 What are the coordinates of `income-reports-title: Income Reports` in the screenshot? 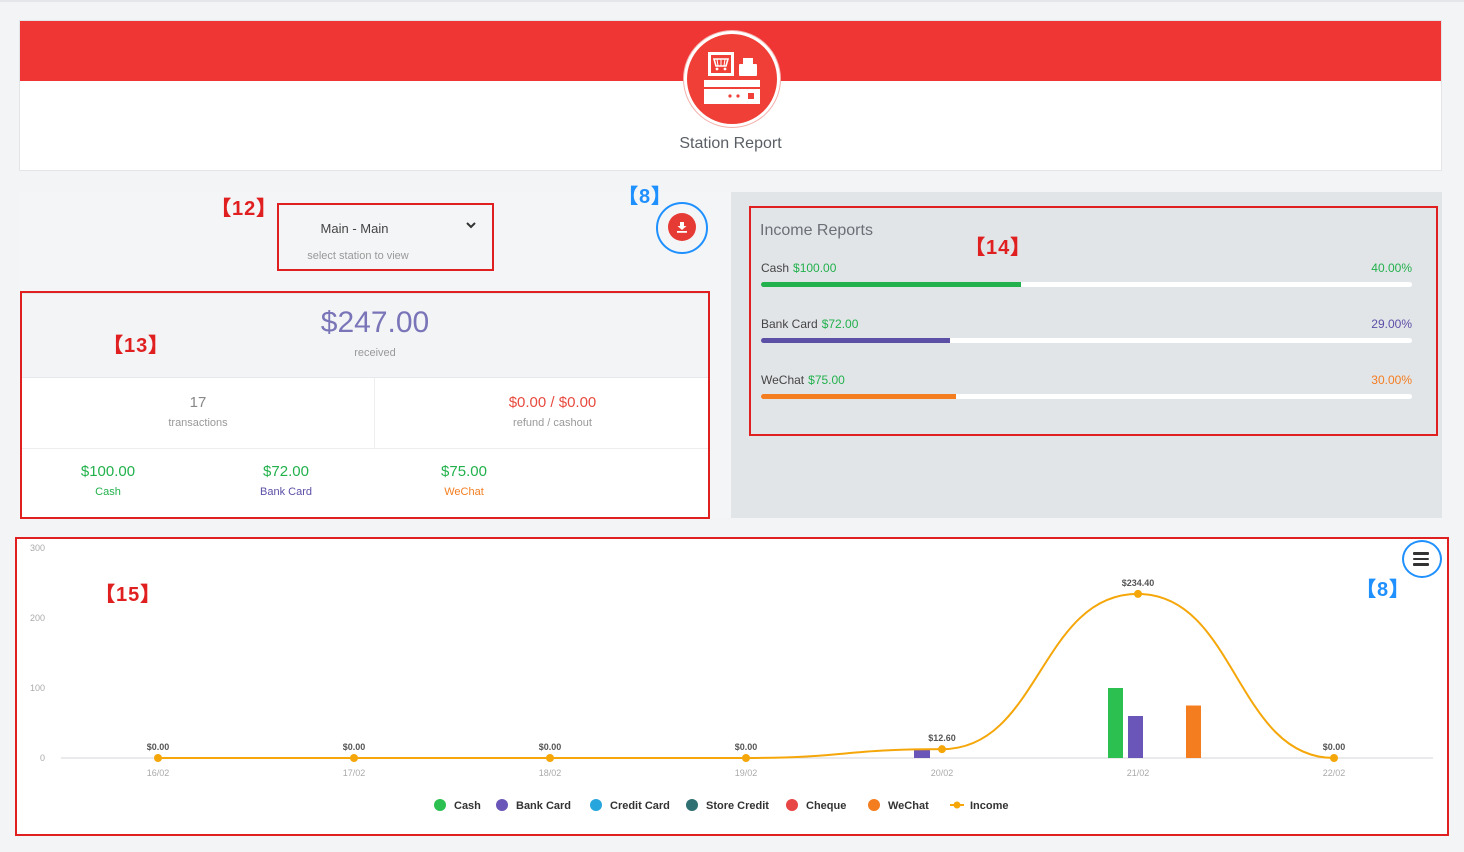 It's located at (816, 230).